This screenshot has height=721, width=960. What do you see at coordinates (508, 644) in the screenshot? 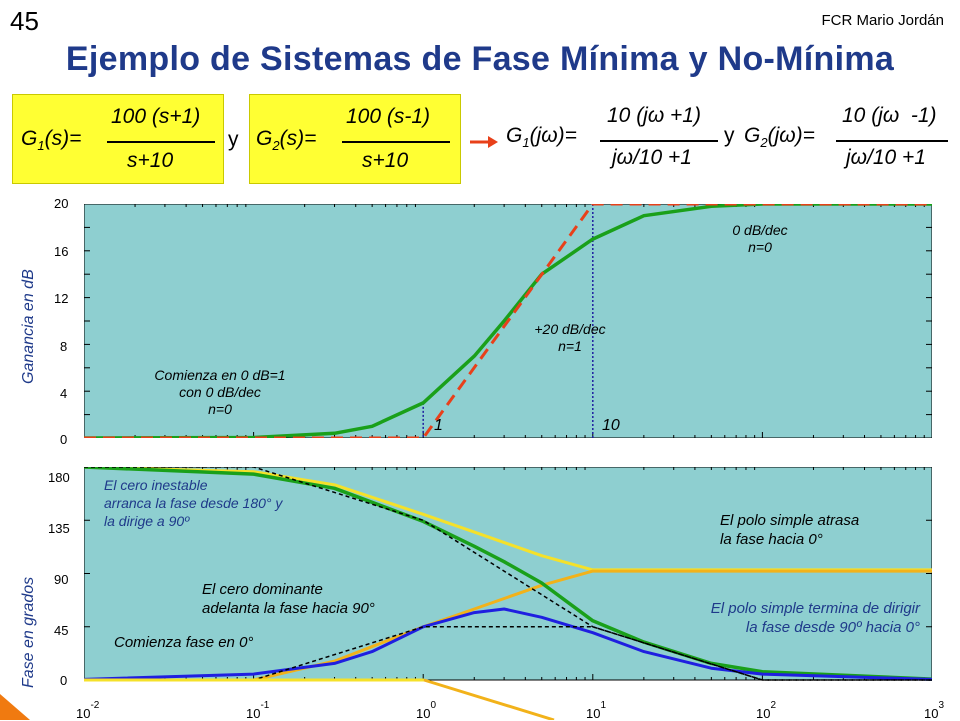
I see `phase-g1-line` at bounding box center [508, 644].